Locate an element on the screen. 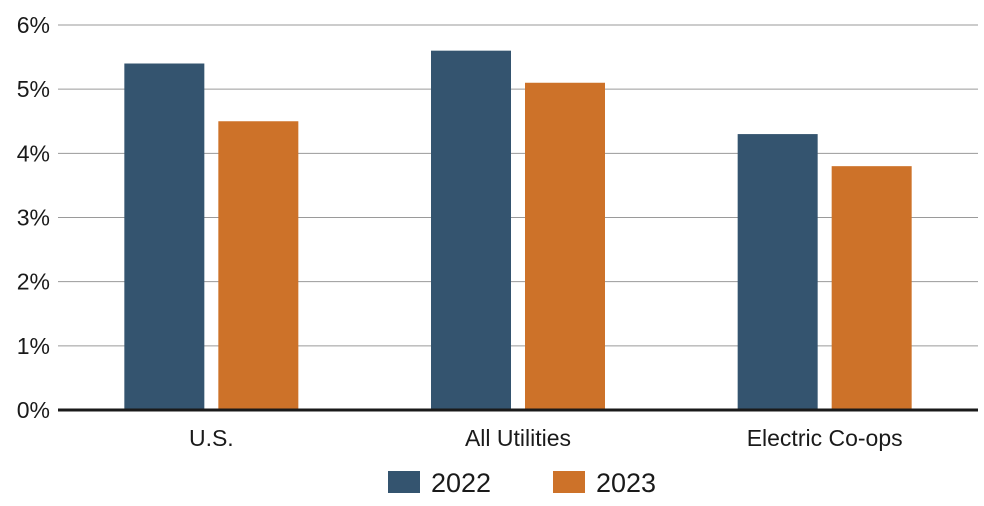 Image resolution: width=984 pixels, height=506 pixels. x-axis-category-labels: U.S. All Utilities Electric Co-ops is located at coordinates (546, 438).